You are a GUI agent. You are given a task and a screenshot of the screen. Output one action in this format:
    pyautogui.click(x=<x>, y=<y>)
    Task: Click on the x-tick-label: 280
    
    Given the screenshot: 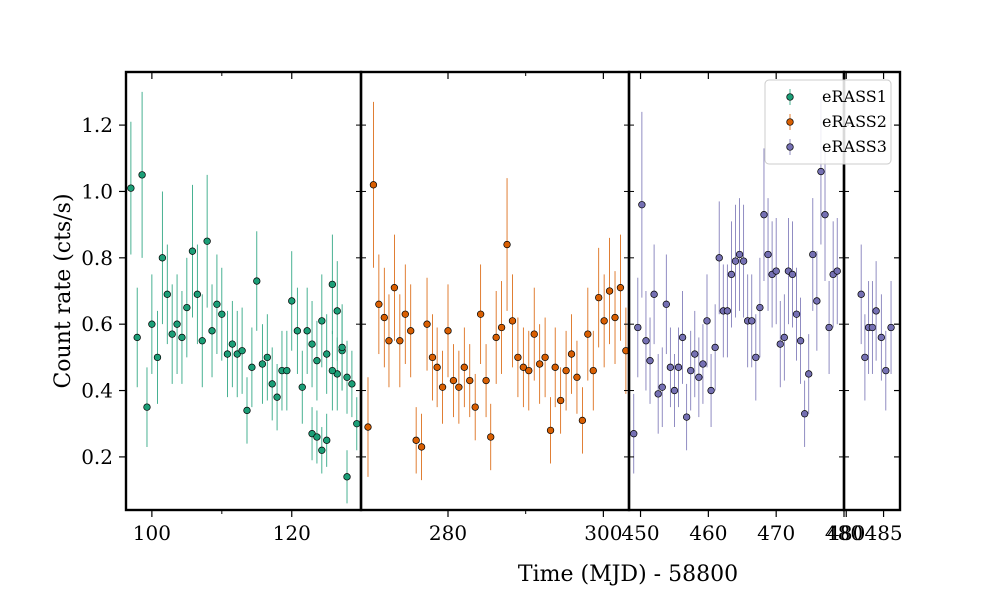 What is the action you would take?
    pyautogui.click(x=448, y=533)
    